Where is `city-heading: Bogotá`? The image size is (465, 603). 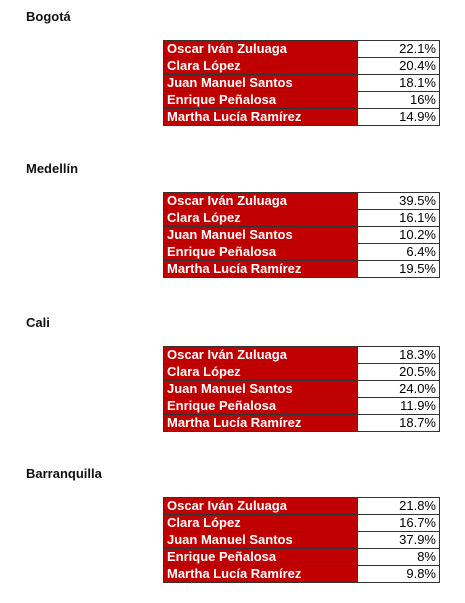
city-heading: Bogotá is located at coordinates (48, 16).